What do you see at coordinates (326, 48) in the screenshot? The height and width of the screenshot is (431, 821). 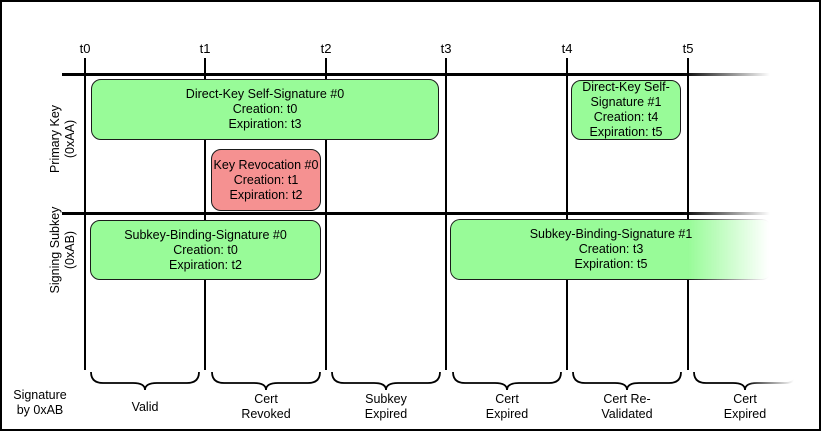 I see `tick-label-t2: t2` at bounding box center [326, 48].